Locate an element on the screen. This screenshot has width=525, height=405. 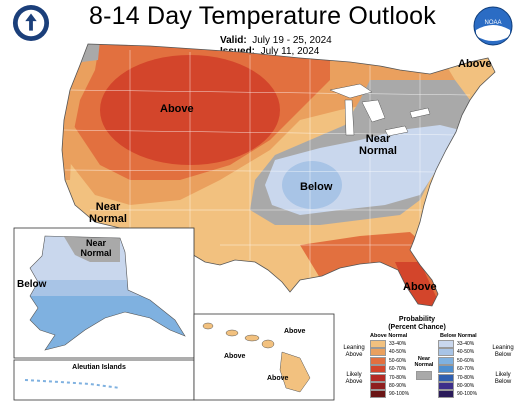
legend-likely-below-2: Below is located at coordinates (503, 382).